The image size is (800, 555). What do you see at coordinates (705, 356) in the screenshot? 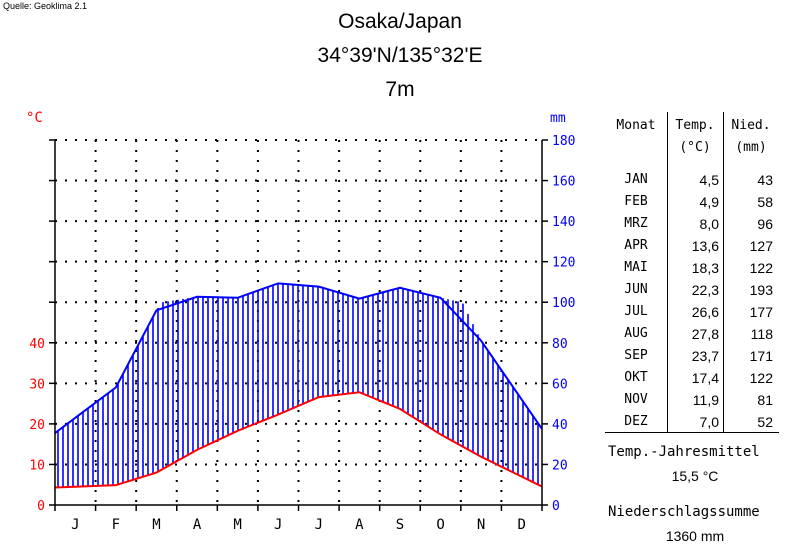
I see `row-temp: 23,7` at bounding box center [705, 356].